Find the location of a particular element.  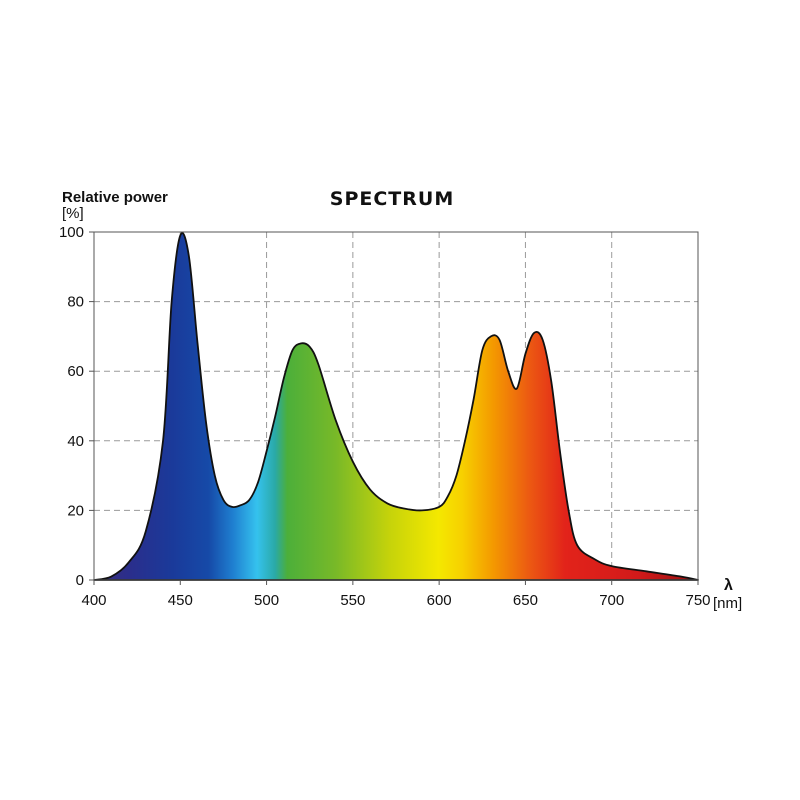

x-tick-label: 600 is located at coordinates (439, 600).